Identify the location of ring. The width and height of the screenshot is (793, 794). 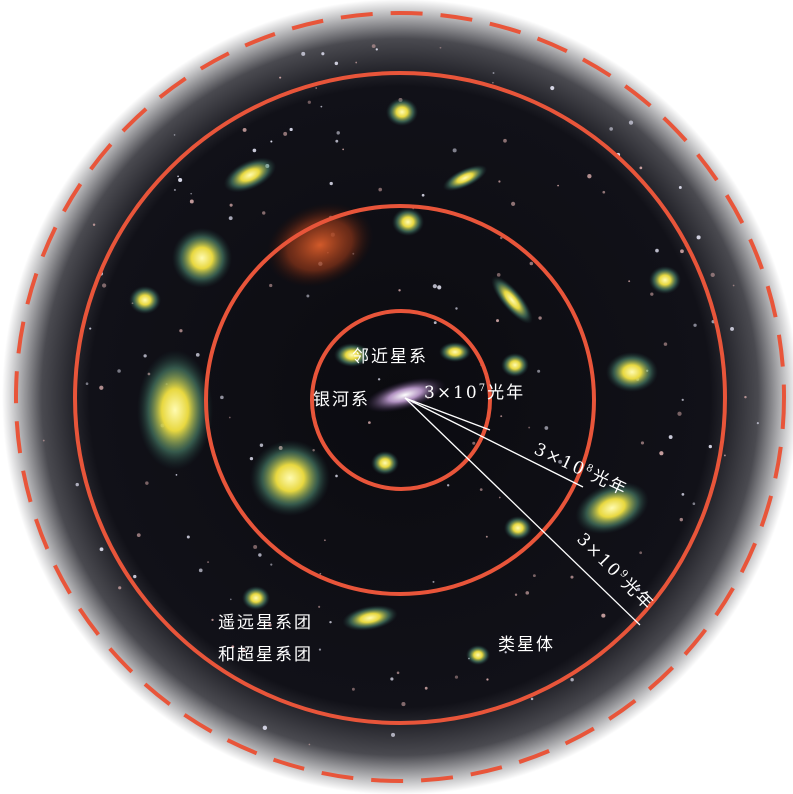
(401, 400).